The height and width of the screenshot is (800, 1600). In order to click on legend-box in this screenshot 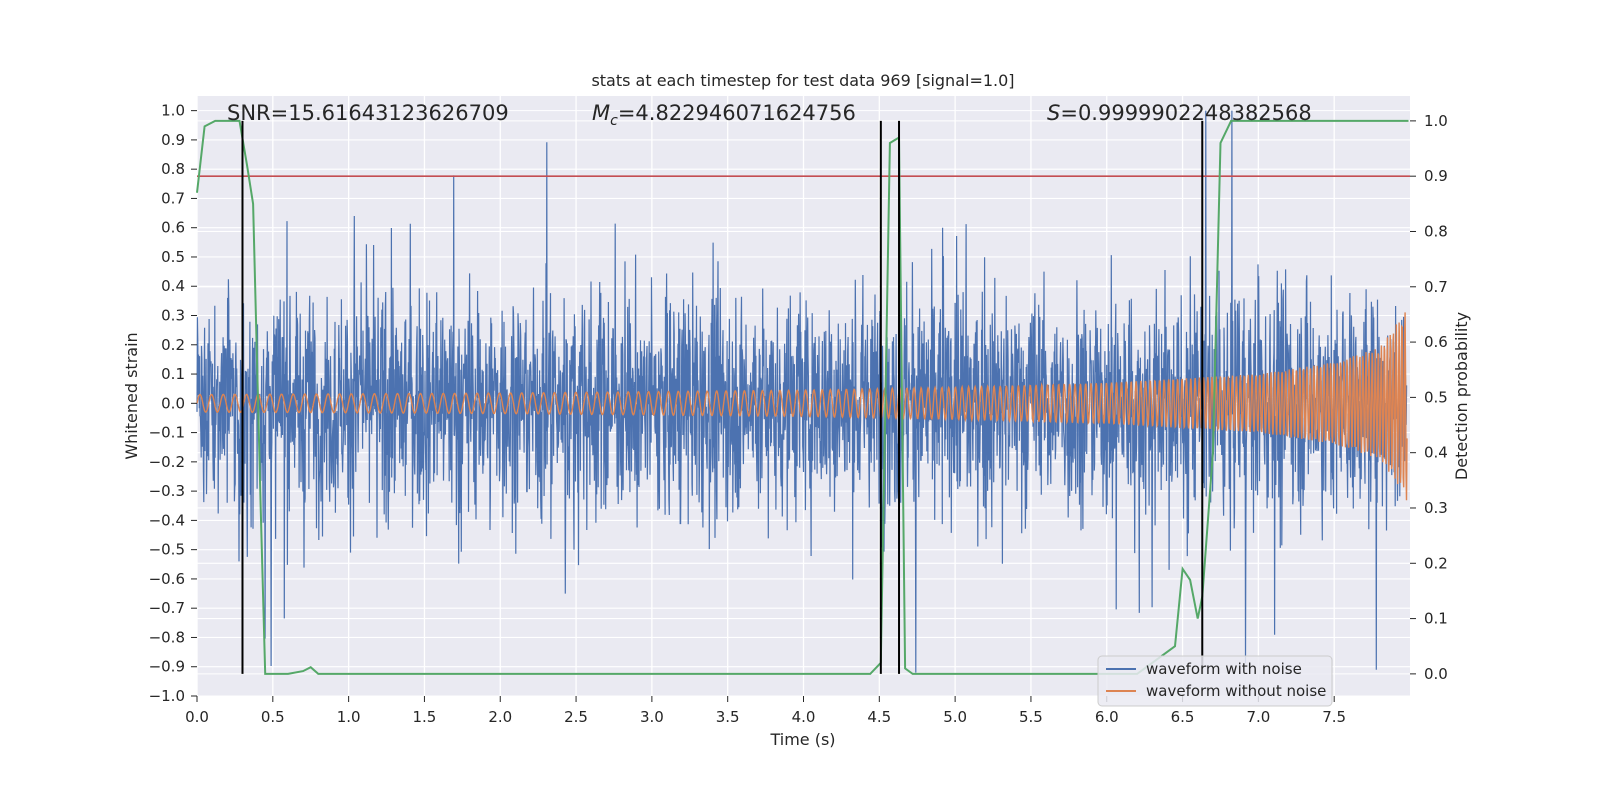, I will do `click(1215, 681)`.